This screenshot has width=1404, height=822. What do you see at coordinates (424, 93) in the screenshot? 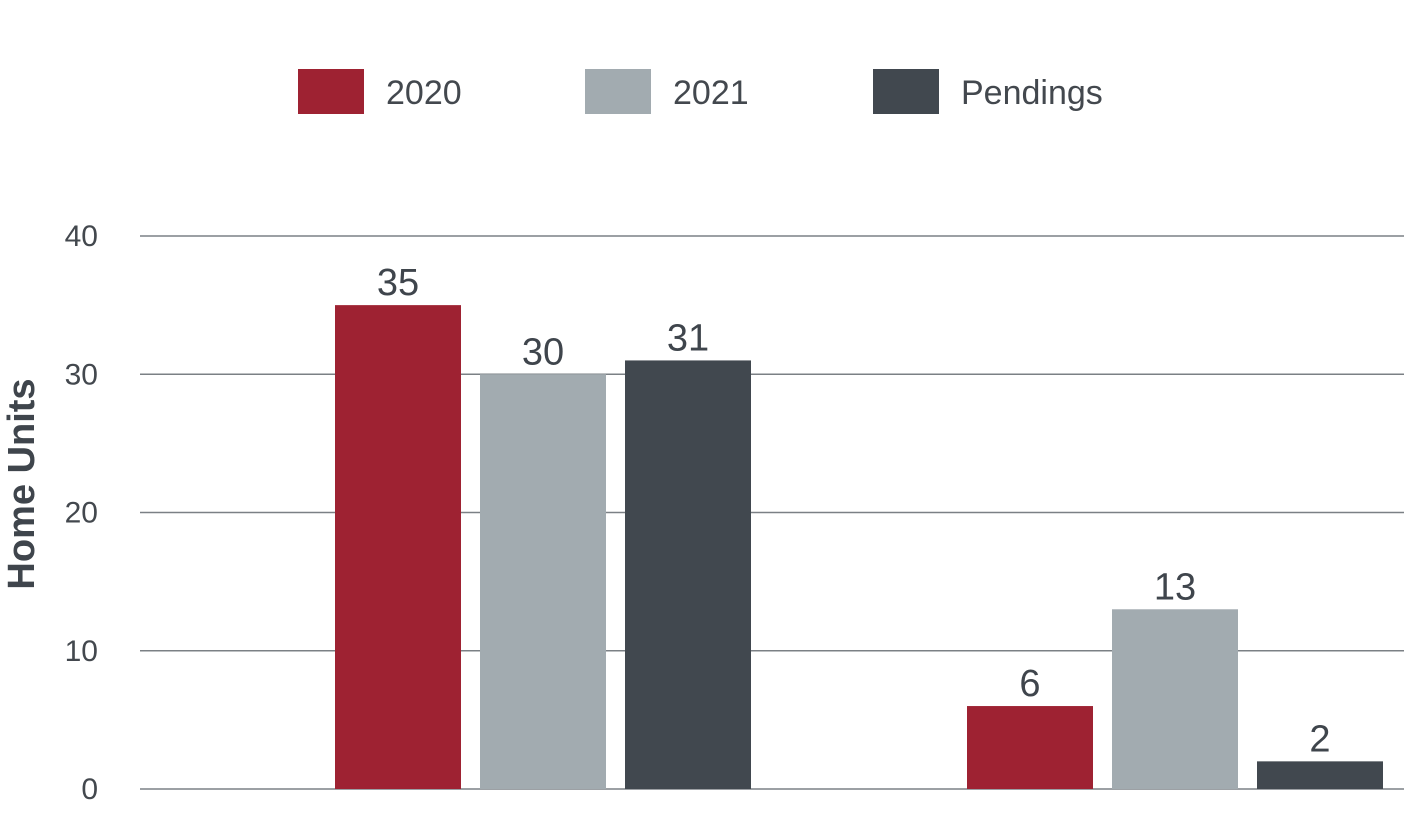
I see `legend-label: 2020` at bounding box center [424, 93].